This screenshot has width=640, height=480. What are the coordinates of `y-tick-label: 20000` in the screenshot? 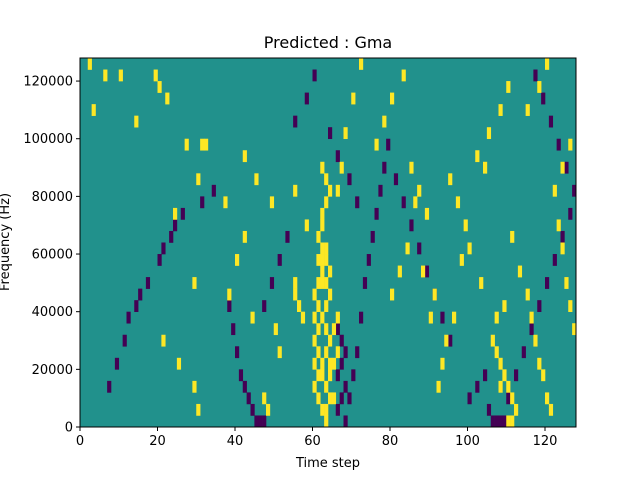 It's located at (52, 370).